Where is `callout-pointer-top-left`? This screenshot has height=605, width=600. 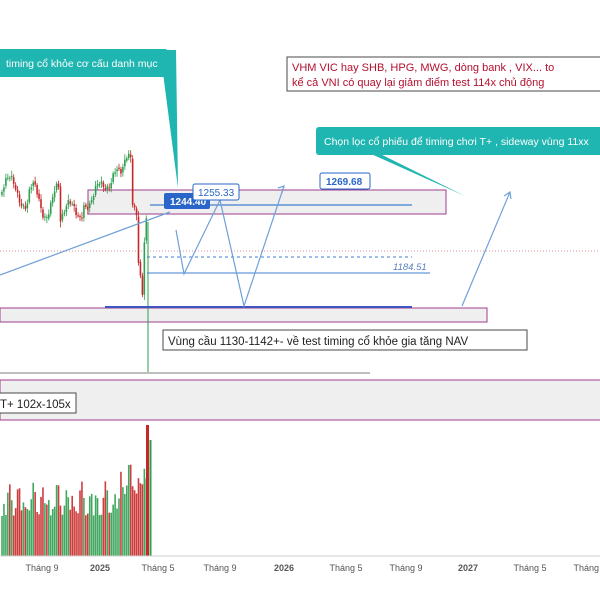
callout-pointer-top-left is located at coordinates (169, 119).